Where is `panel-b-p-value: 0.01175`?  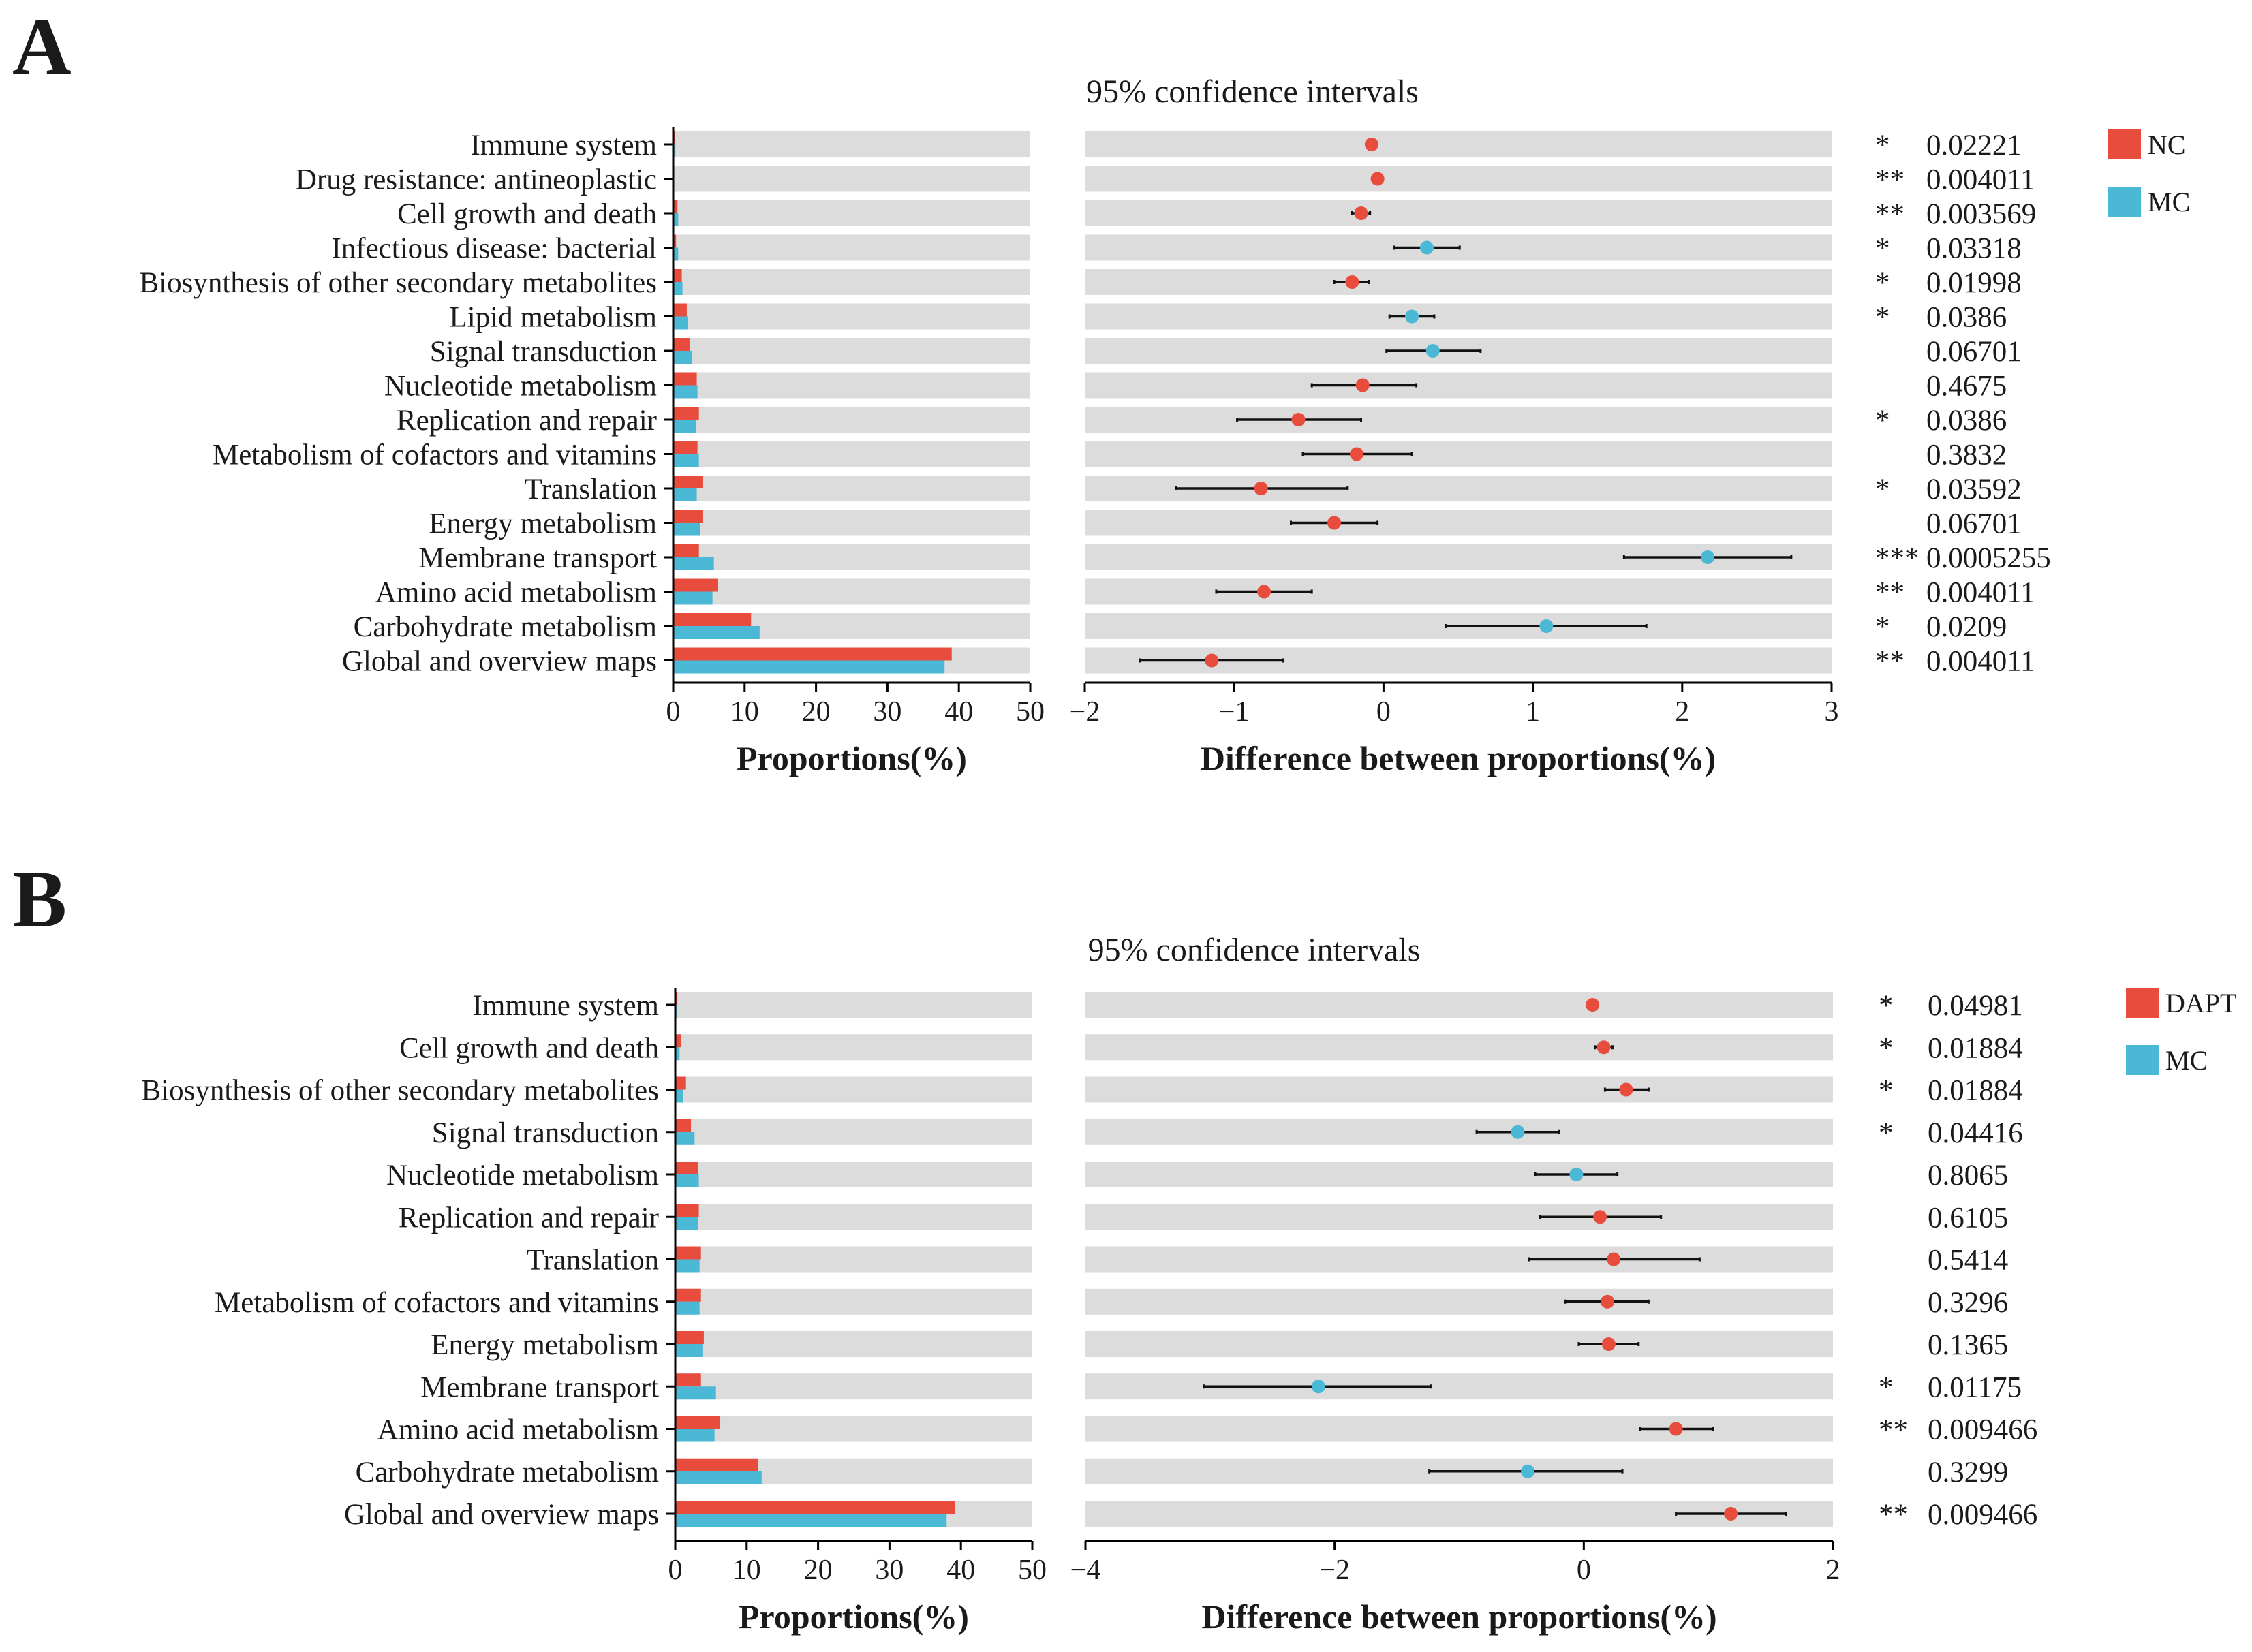
panel-b-p-value: 0.01175 is located at coordinates (1975, 1387).